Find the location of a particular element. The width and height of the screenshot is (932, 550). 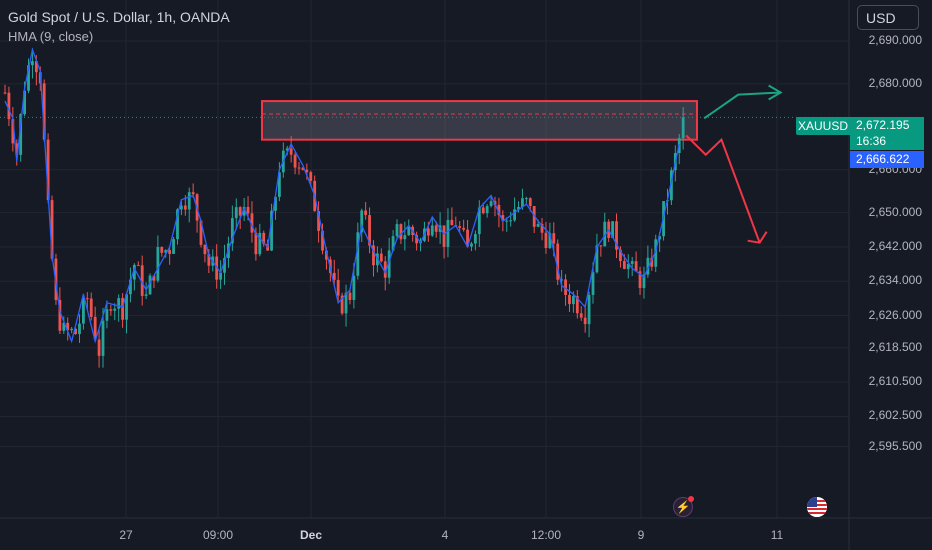

chart-title: Gold Spot / U.S. Dollar, 1h, OANDA is located at coordinates (119, 17).